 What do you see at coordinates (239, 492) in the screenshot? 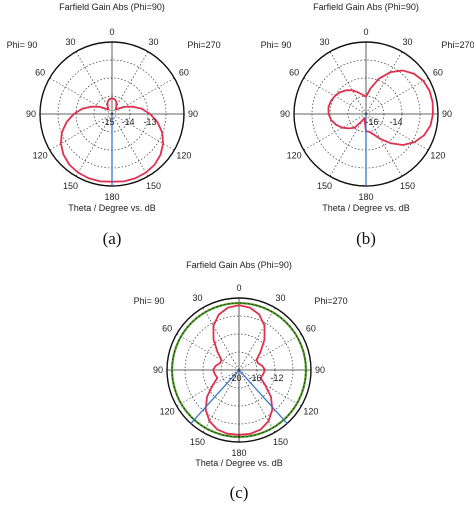
I see `panel-caption: (c)` at bounding box center [239, 492].